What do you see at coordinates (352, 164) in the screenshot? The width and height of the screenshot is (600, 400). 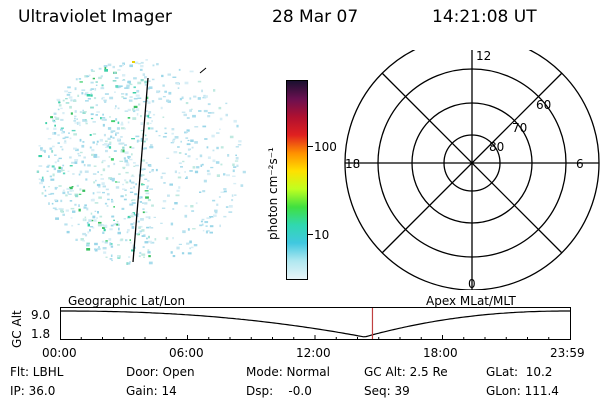 I see `mlt-label-18: 18` at bounding box center [352, 164].